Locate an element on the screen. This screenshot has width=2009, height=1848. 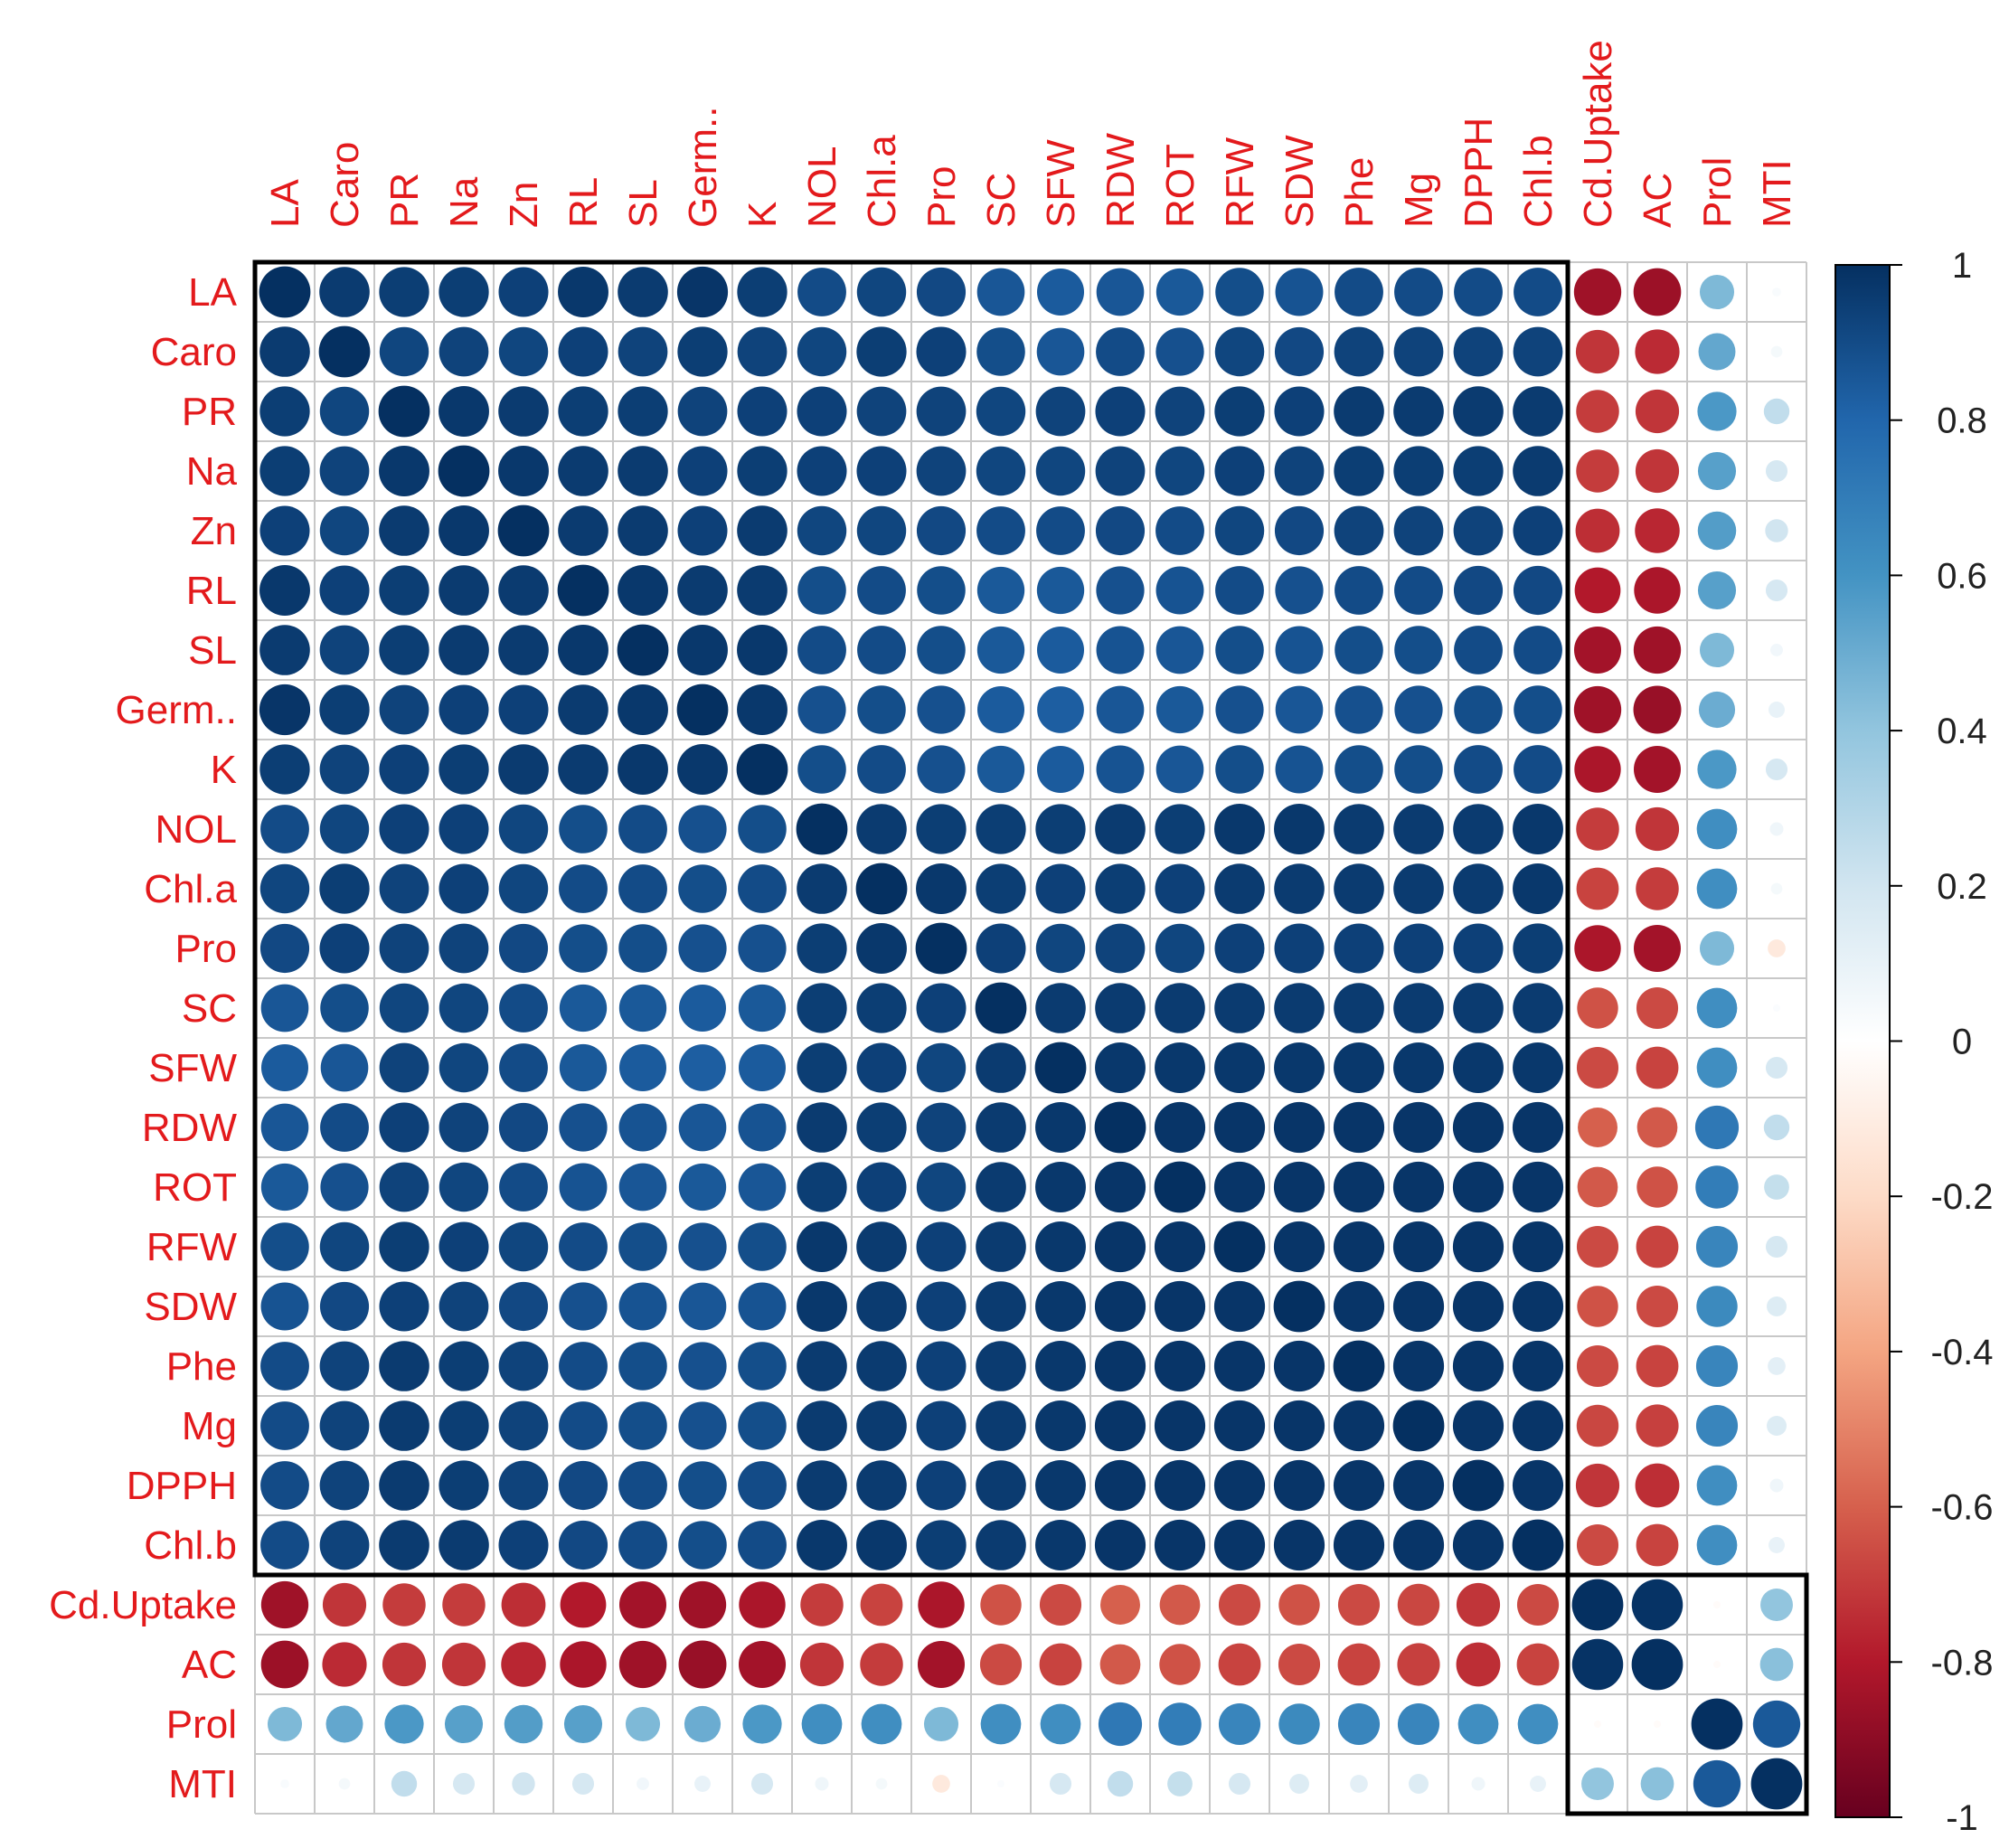
corr-circle-Germ..-AC is located at coordinates (1657, 709).